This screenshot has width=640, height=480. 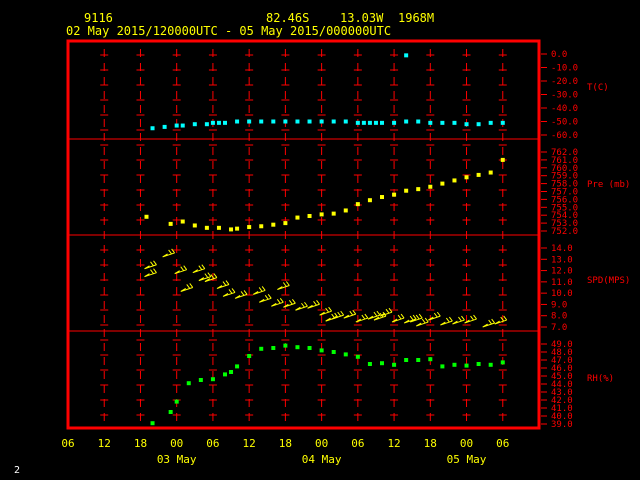 I want to click on y-tick-label: 14.0, so click(x=562, y=249).